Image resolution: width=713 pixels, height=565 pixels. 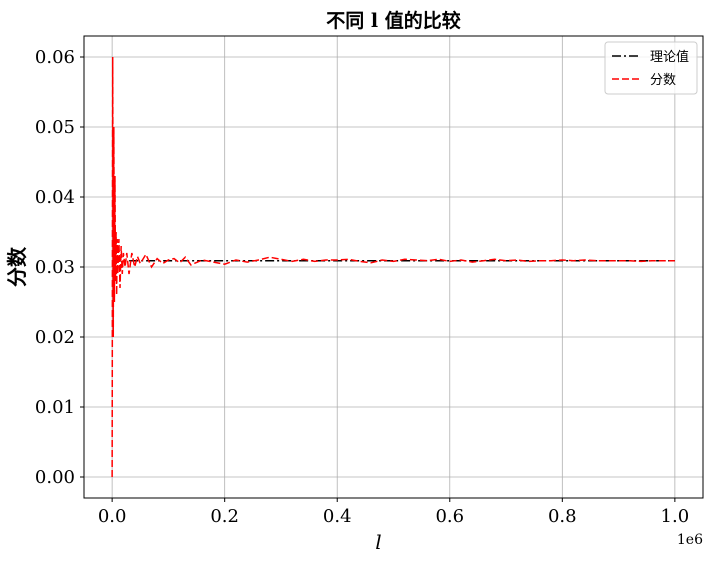 What do you see at coordinates (55, 57) in the screenshot?
I see `y-tick-label: 0.06` at bounding box center [55, 57].